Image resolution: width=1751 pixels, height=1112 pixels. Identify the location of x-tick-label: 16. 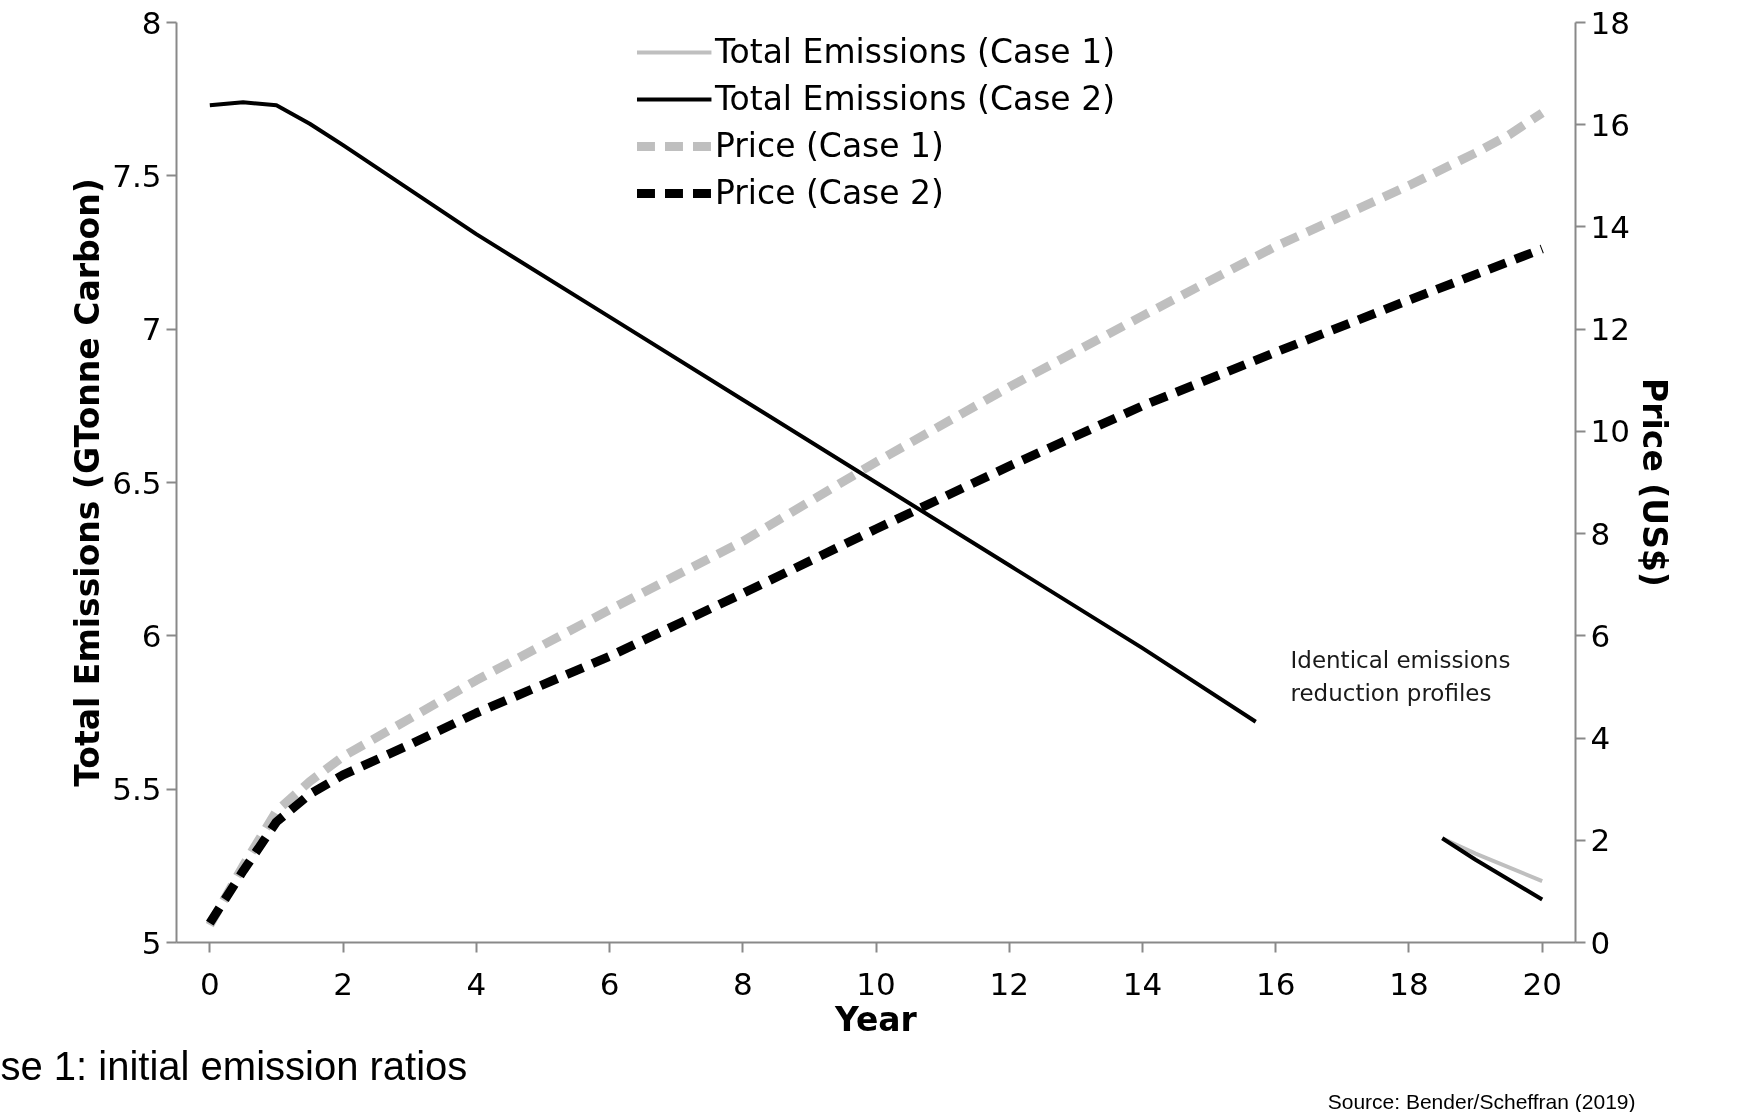
(1275, 983).